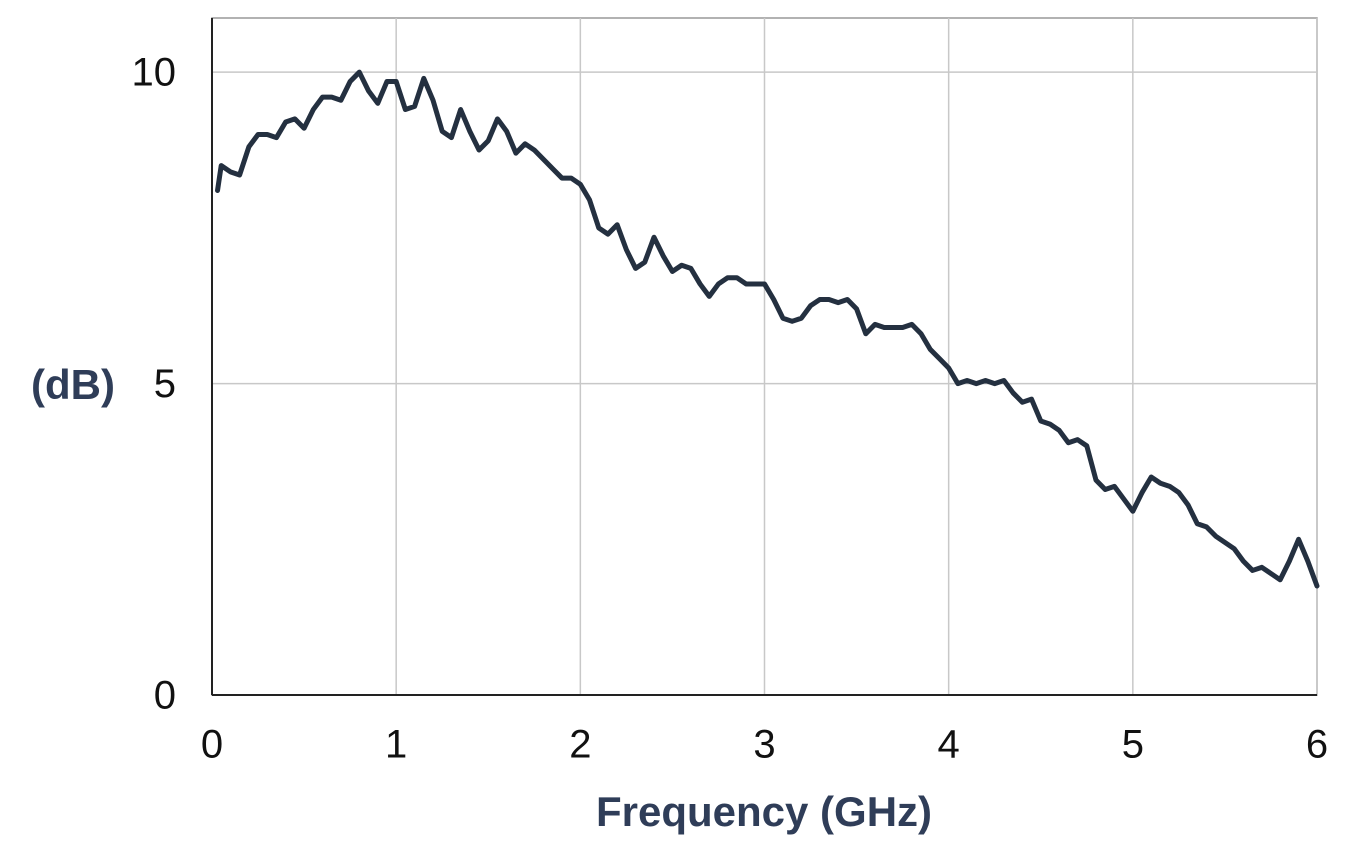  Describe the element at coordinates (212, 745) in the screenshot. I see `x-tick-label: 0` at that location.